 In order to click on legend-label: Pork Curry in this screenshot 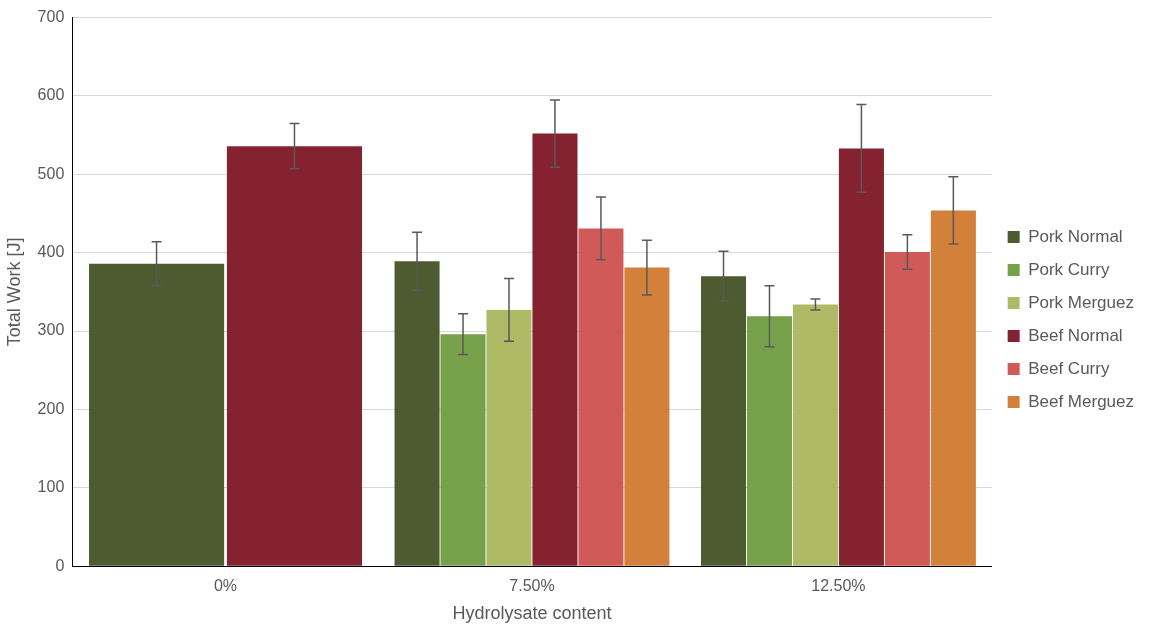, I will do `click(1069, 269)`.